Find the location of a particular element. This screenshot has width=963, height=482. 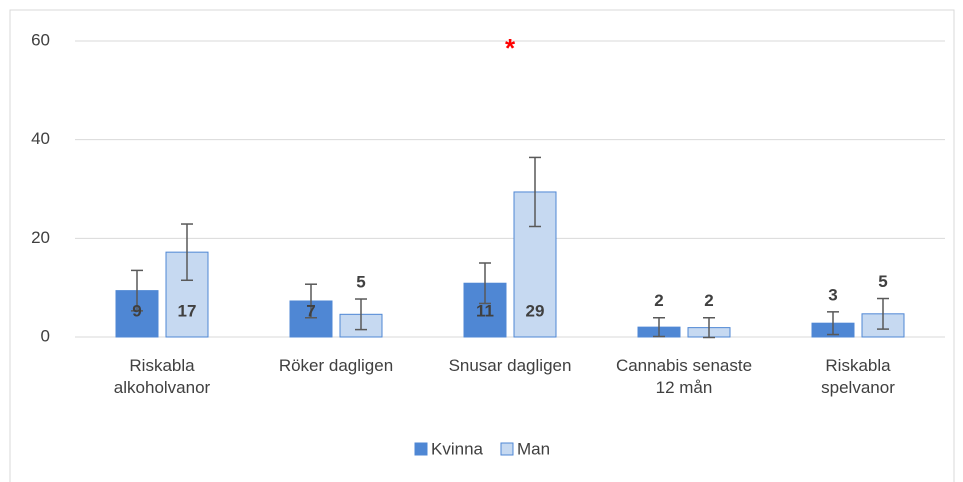

y-tick-label: 20 is located at coordinates (40, 237).